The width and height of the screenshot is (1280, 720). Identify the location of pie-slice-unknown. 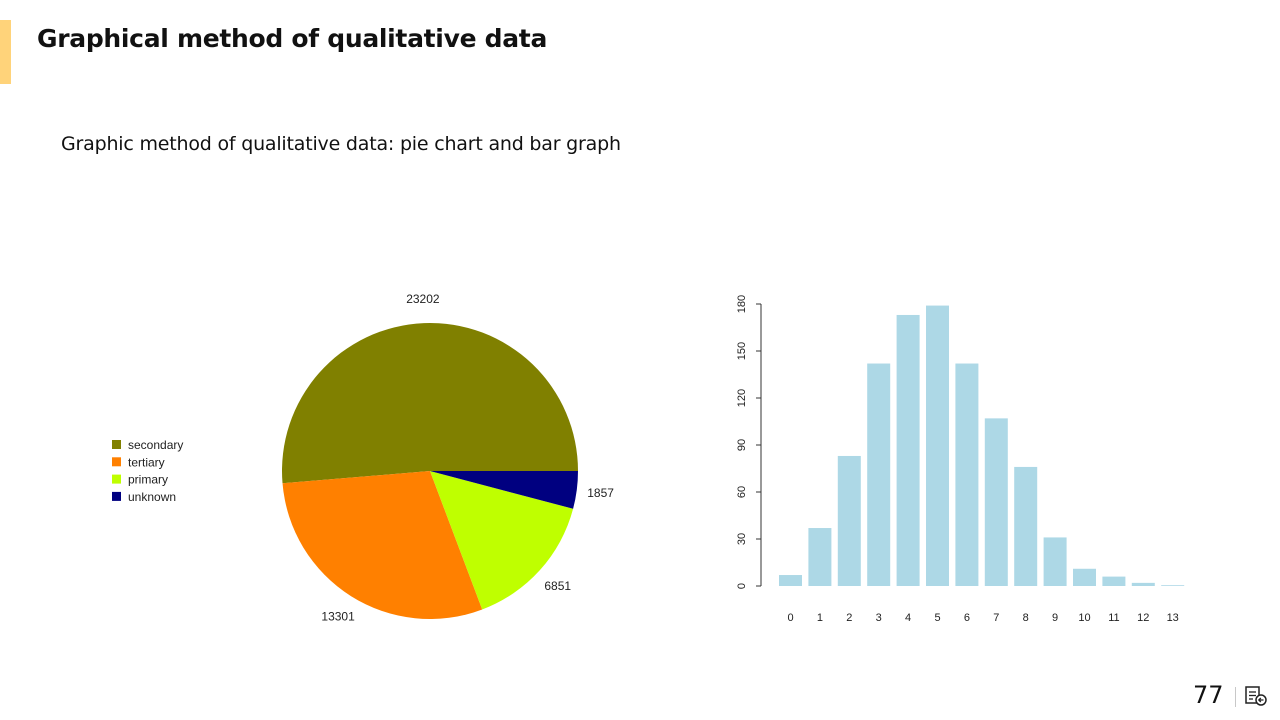
(504, 490).